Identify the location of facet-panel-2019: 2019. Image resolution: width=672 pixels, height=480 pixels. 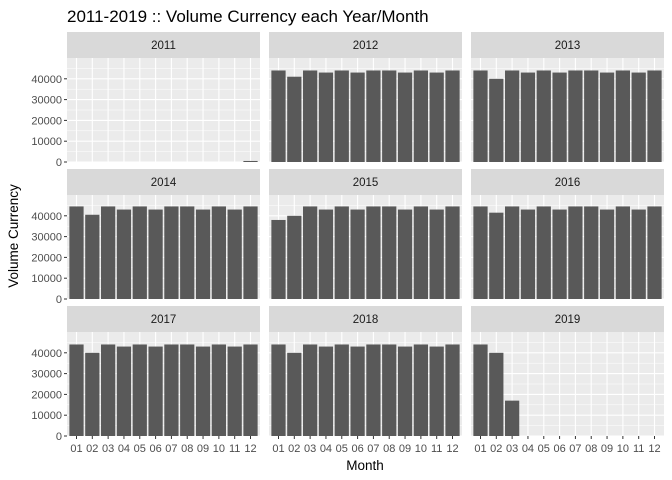
(567, 371).